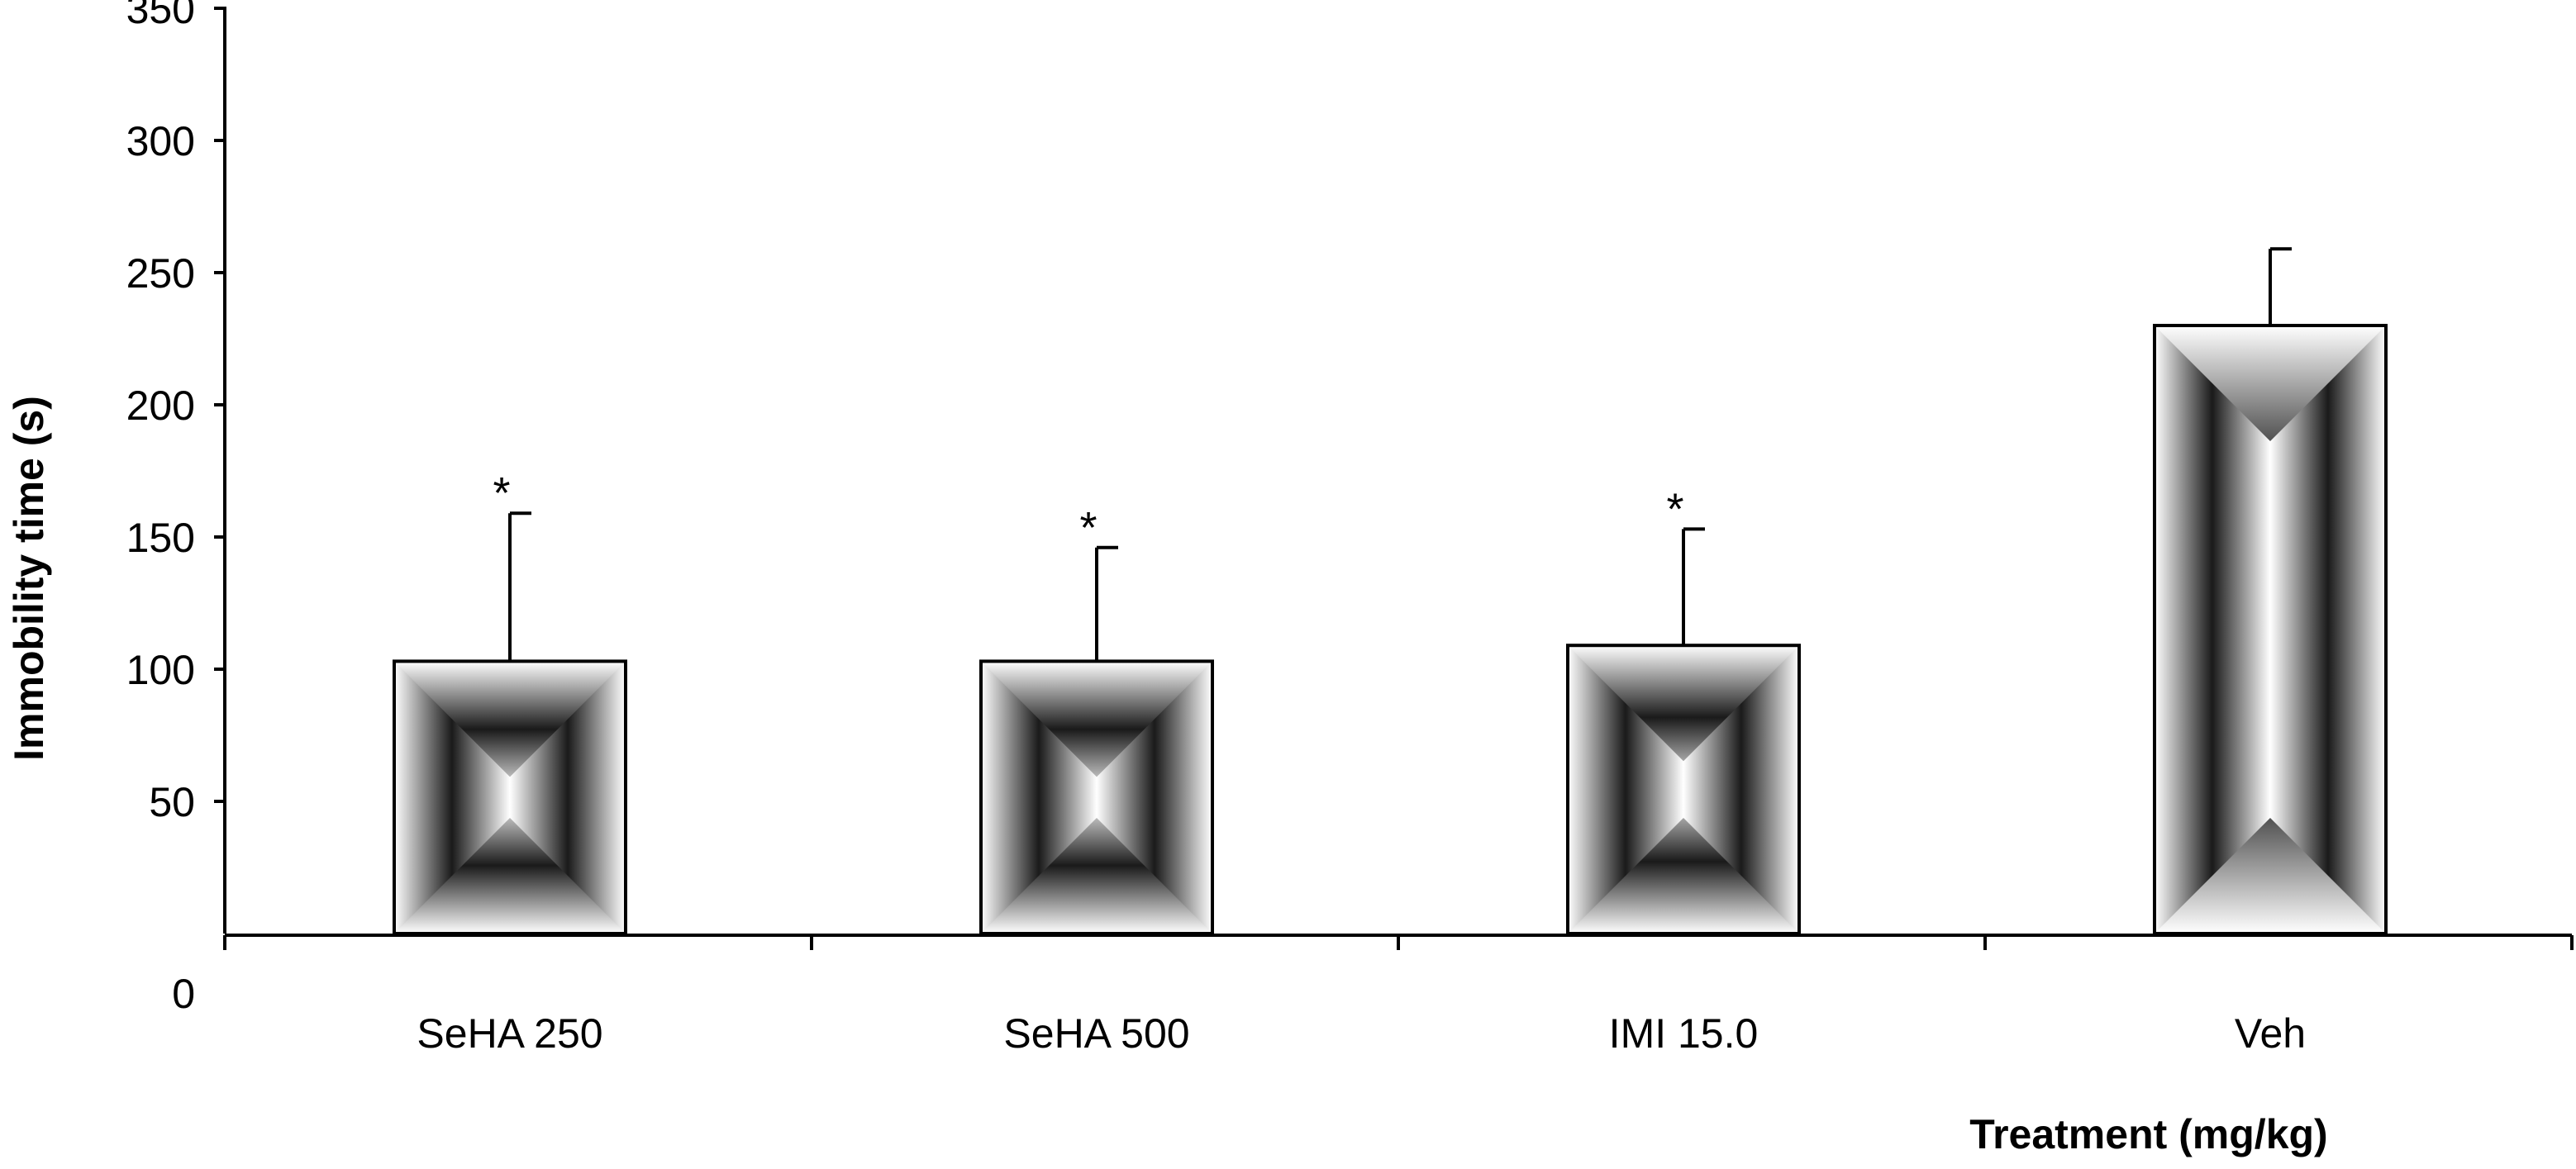 Image resolution: width=2576 pixels, height=1169 pixels. What do you see at coordinates (160, 141) in the screenshot?
I see `y-tick-label: 300` at bounding box center [160, 141].